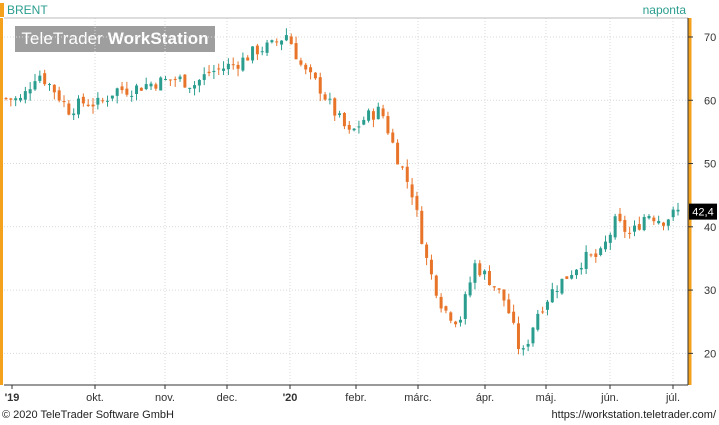  I want to click on left-accent, so click(1, 201).